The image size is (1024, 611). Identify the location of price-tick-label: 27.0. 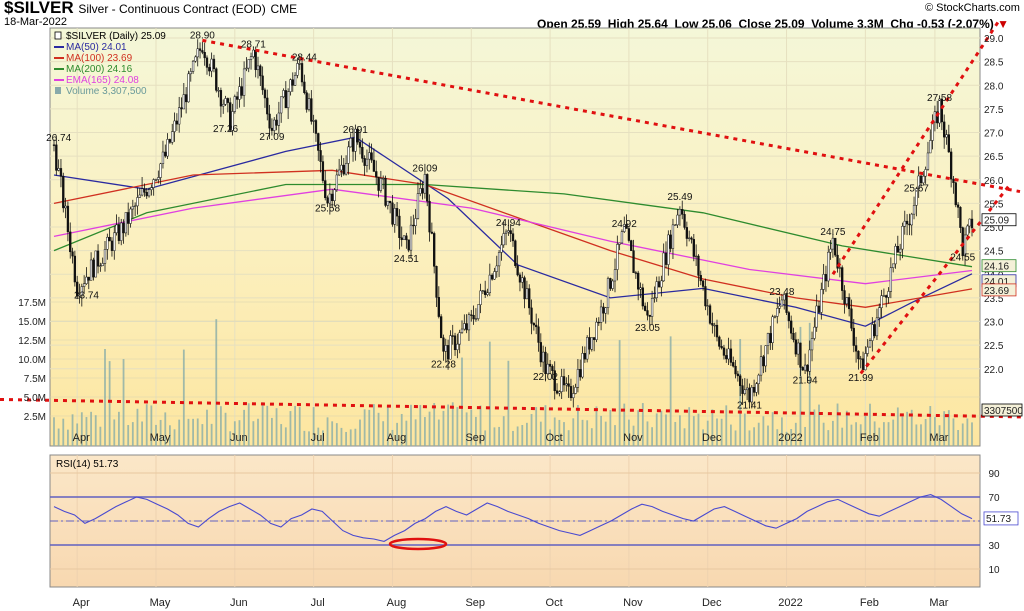
(994, 134).